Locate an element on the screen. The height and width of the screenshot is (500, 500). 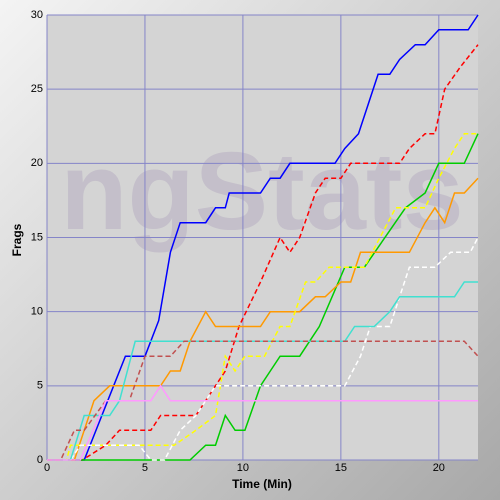
x-tick-label: 15 is located at coordinates (341, 468).